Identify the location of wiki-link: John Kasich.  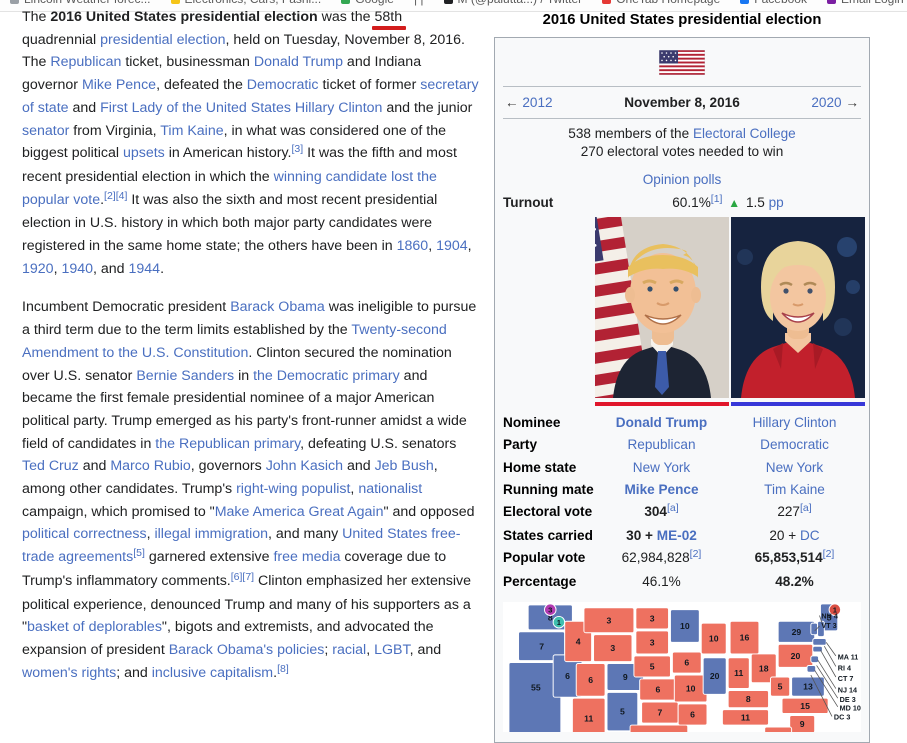
(304, 466).